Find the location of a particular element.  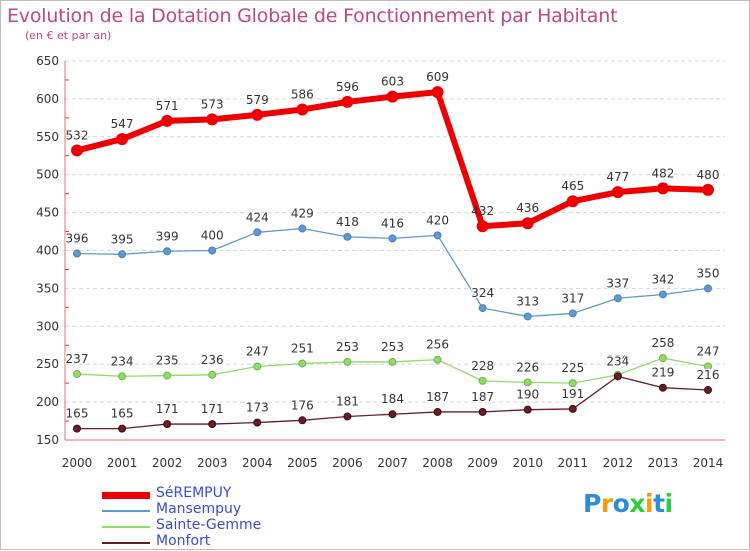

data-label: 216 is located at coordinates (708, 375).